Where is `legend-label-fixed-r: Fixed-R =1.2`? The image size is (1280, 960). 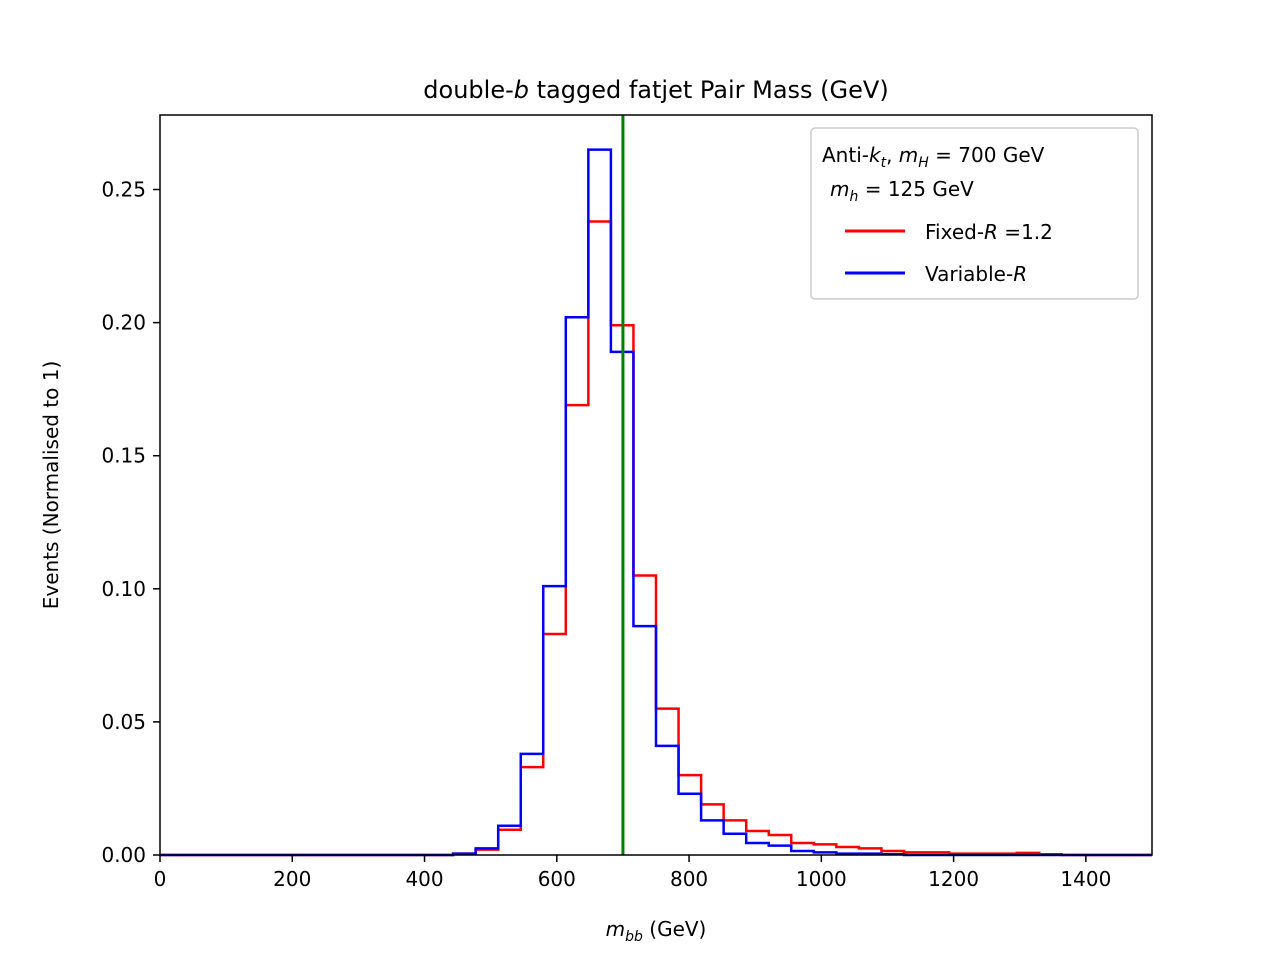 legend-label-fixed-r: Fixed-R =1.2 is located at coordinates (989, 232).